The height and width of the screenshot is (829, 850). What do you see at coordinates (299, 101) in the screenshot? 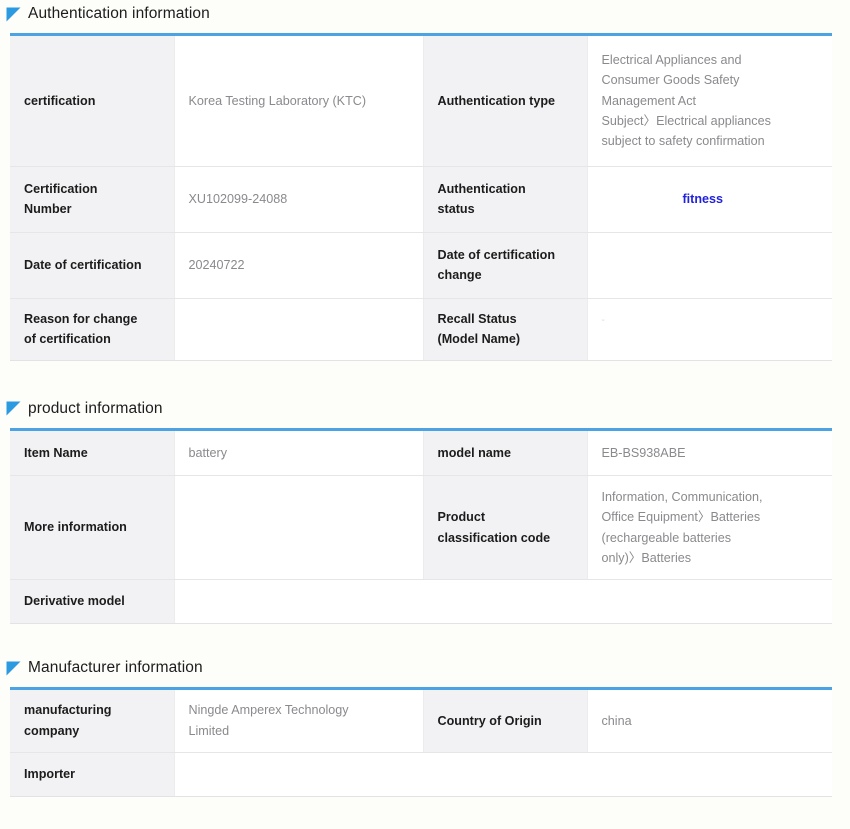
I see `row-value-certification: Korea Testing Laboratory (KTC)` at bounding box center [299, 101].